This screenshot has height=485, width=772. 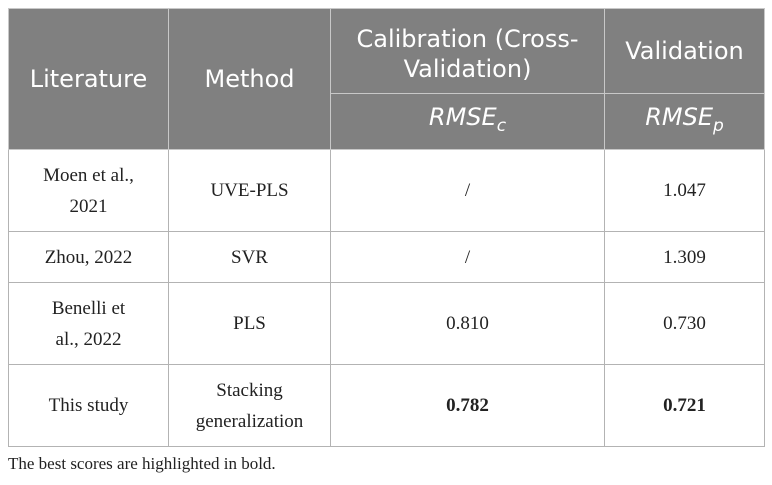 I want to click on header-rmse-c: RMSEc, so click(x=467, y=121).